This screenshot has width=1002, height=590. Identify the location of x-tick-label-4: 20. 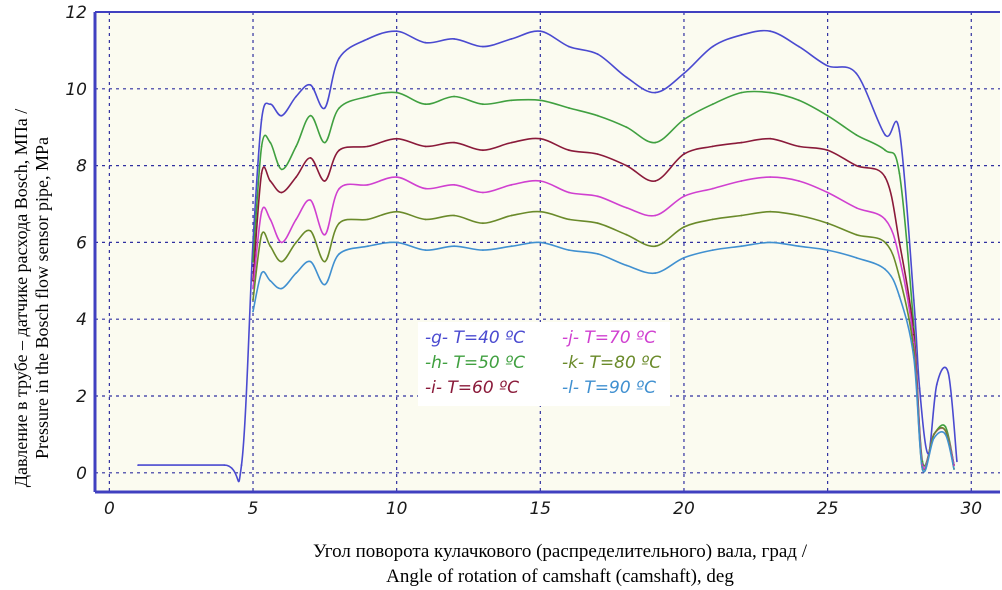
(684, 509).